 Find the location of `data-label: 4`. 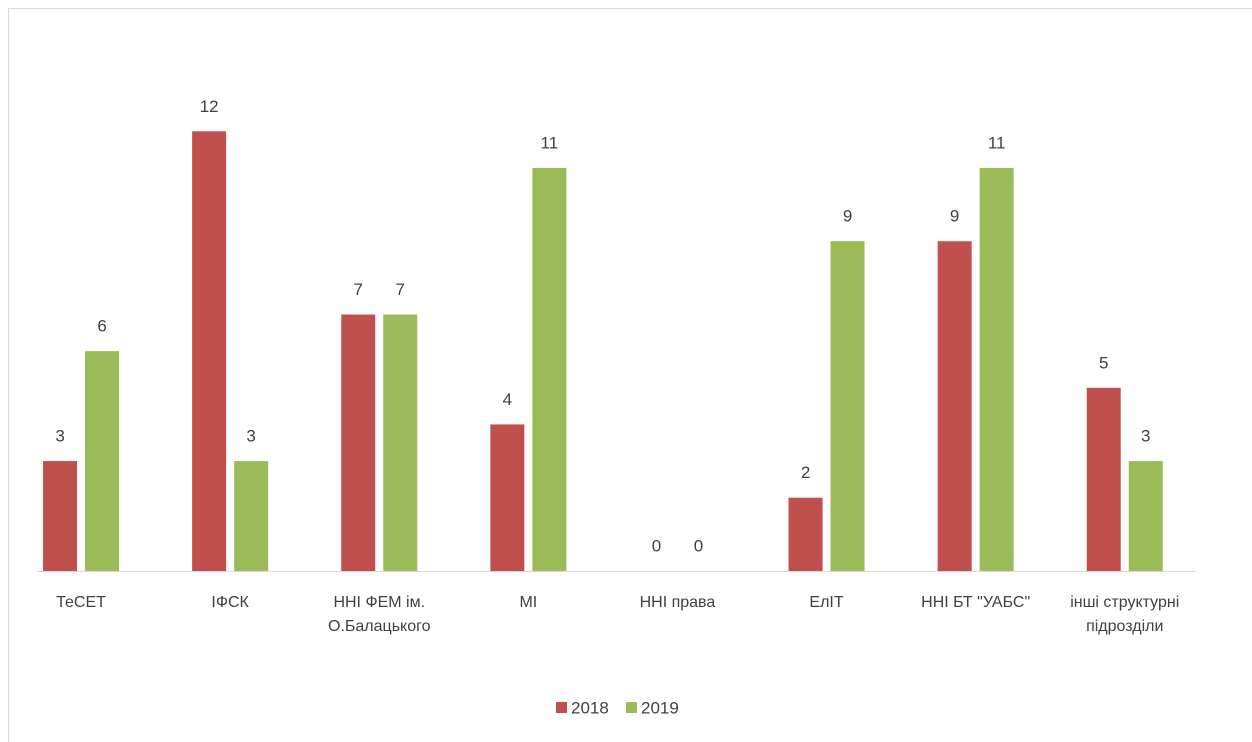

data-label: 4 is located at coordinates (507, 399).